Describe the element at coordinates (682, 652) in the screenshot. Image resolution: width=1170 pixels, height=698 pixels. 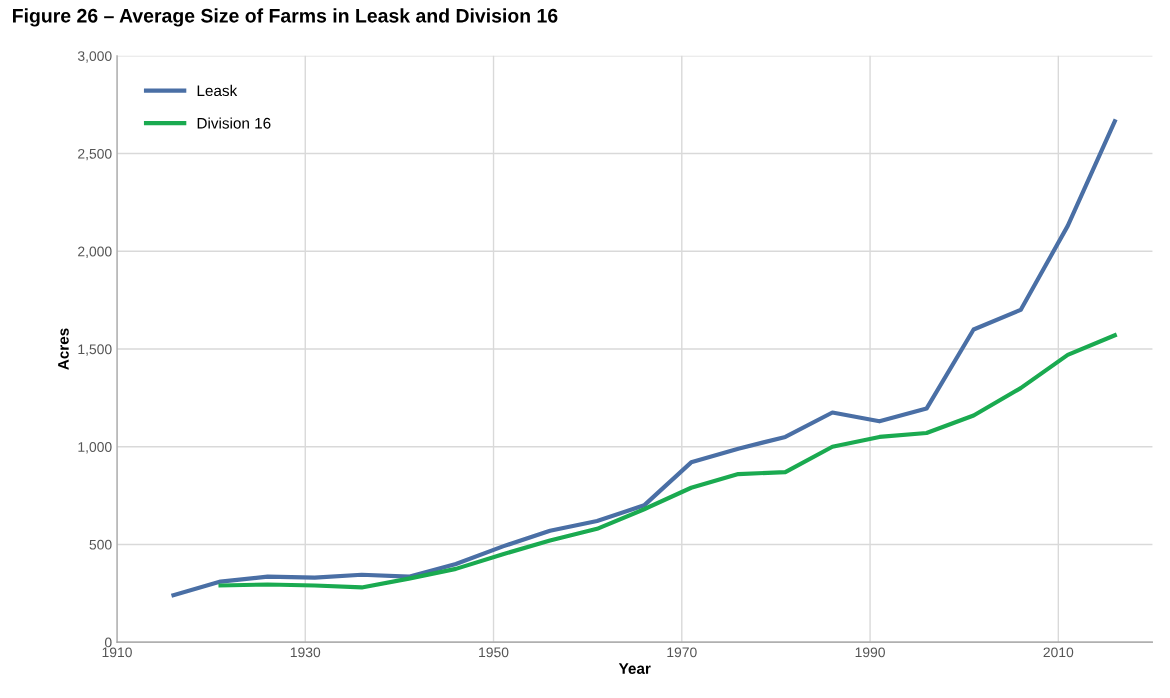
I see `x-tick-label: 1970` at that location.